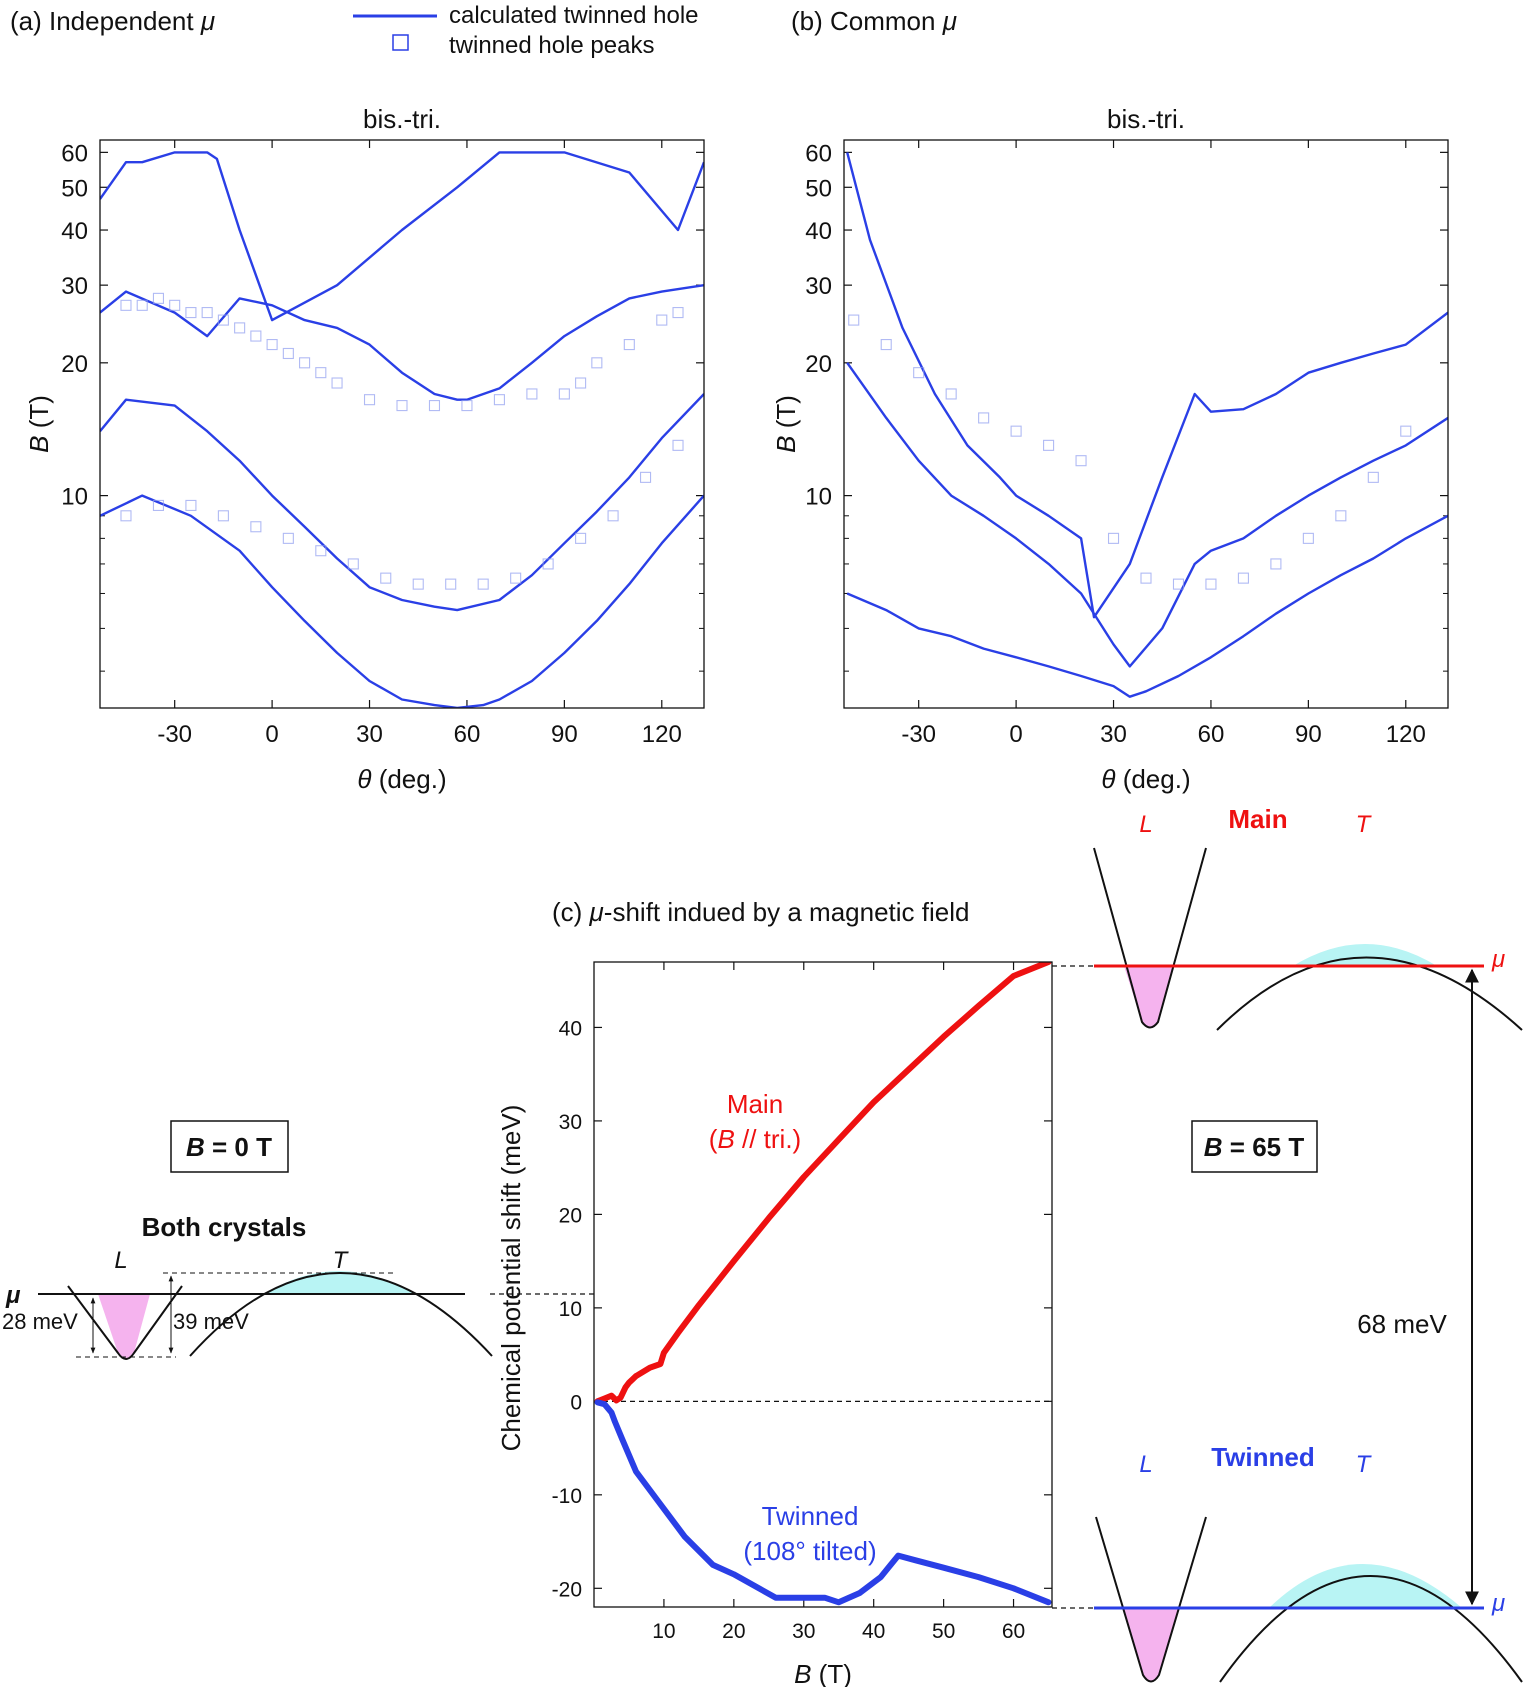 The height and width of the screenshot is (1687, 1525). Describe the element at coordinates (823, 1673) in the screenshot. I see `panel-c-xlabel: B (T)` at that location.